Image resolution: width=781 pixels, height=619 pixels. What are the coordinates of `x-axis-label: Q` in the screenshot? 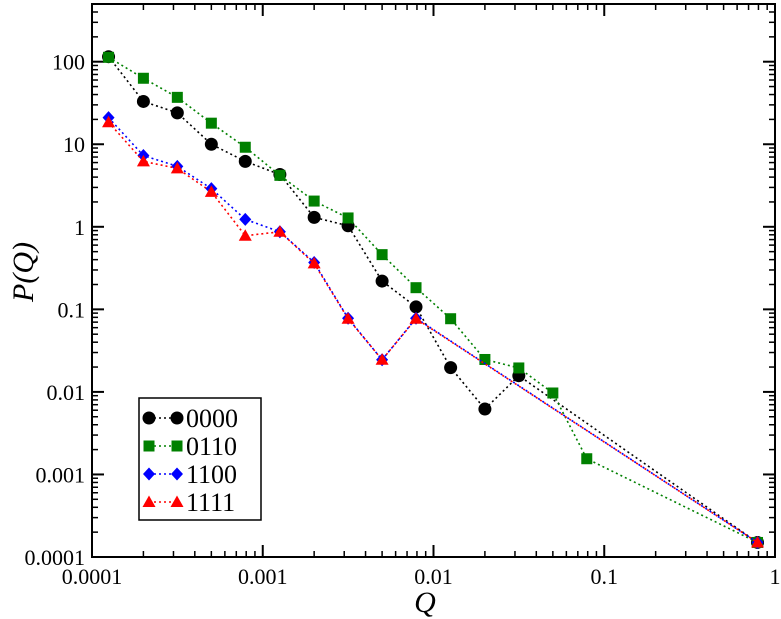 It's located at (425, 602).